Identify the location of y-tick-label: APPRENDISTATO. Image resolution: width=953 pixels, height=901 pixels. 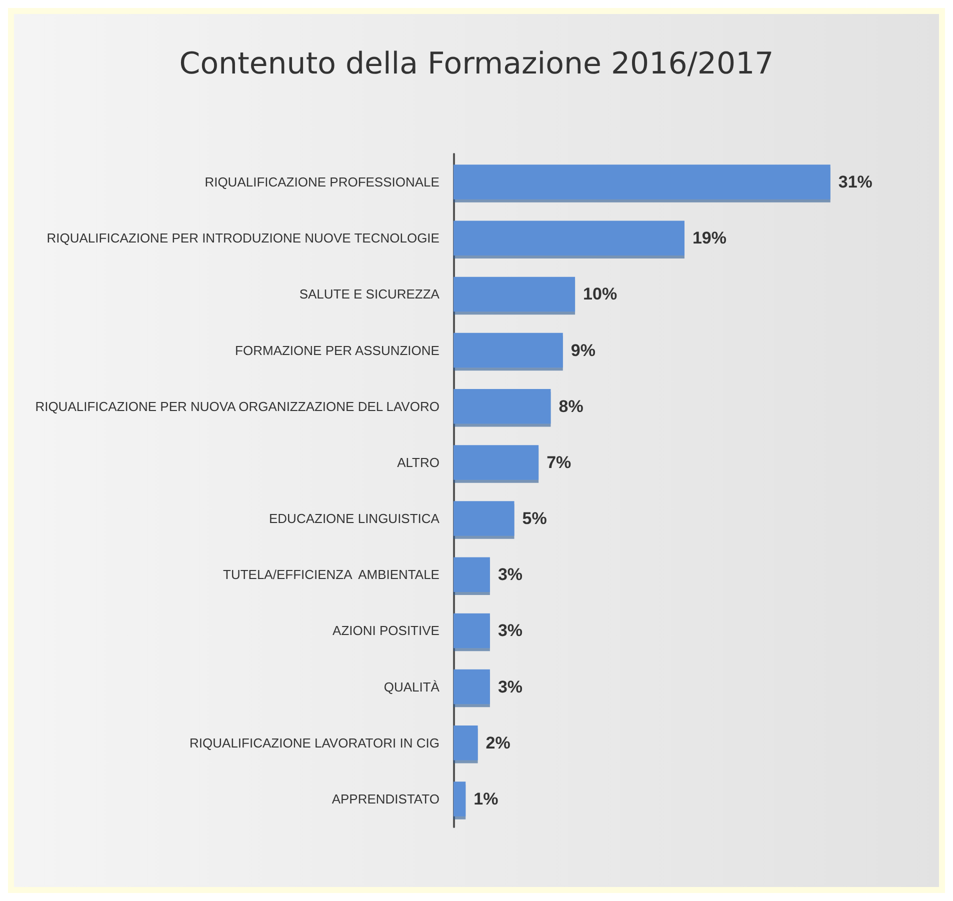
(386, 798).